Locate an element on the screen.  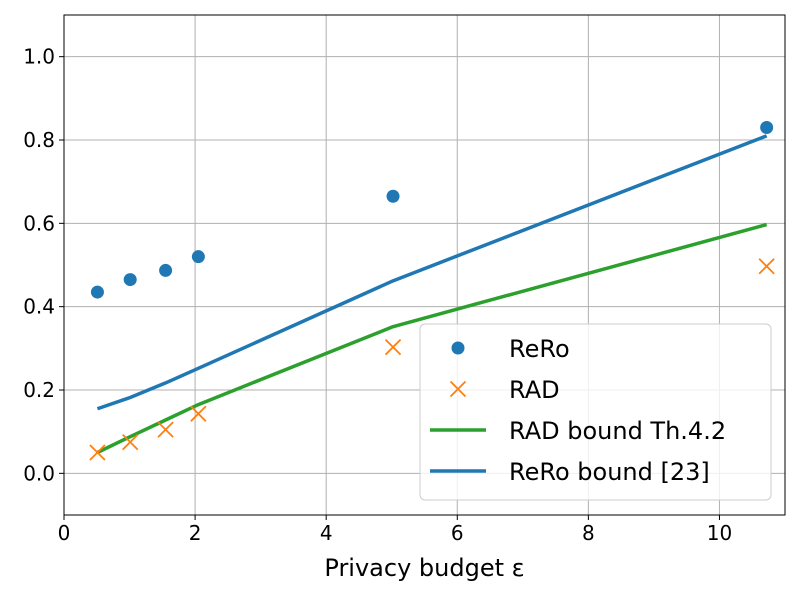
legend-label: RAD is located at coordinates (534, 390).